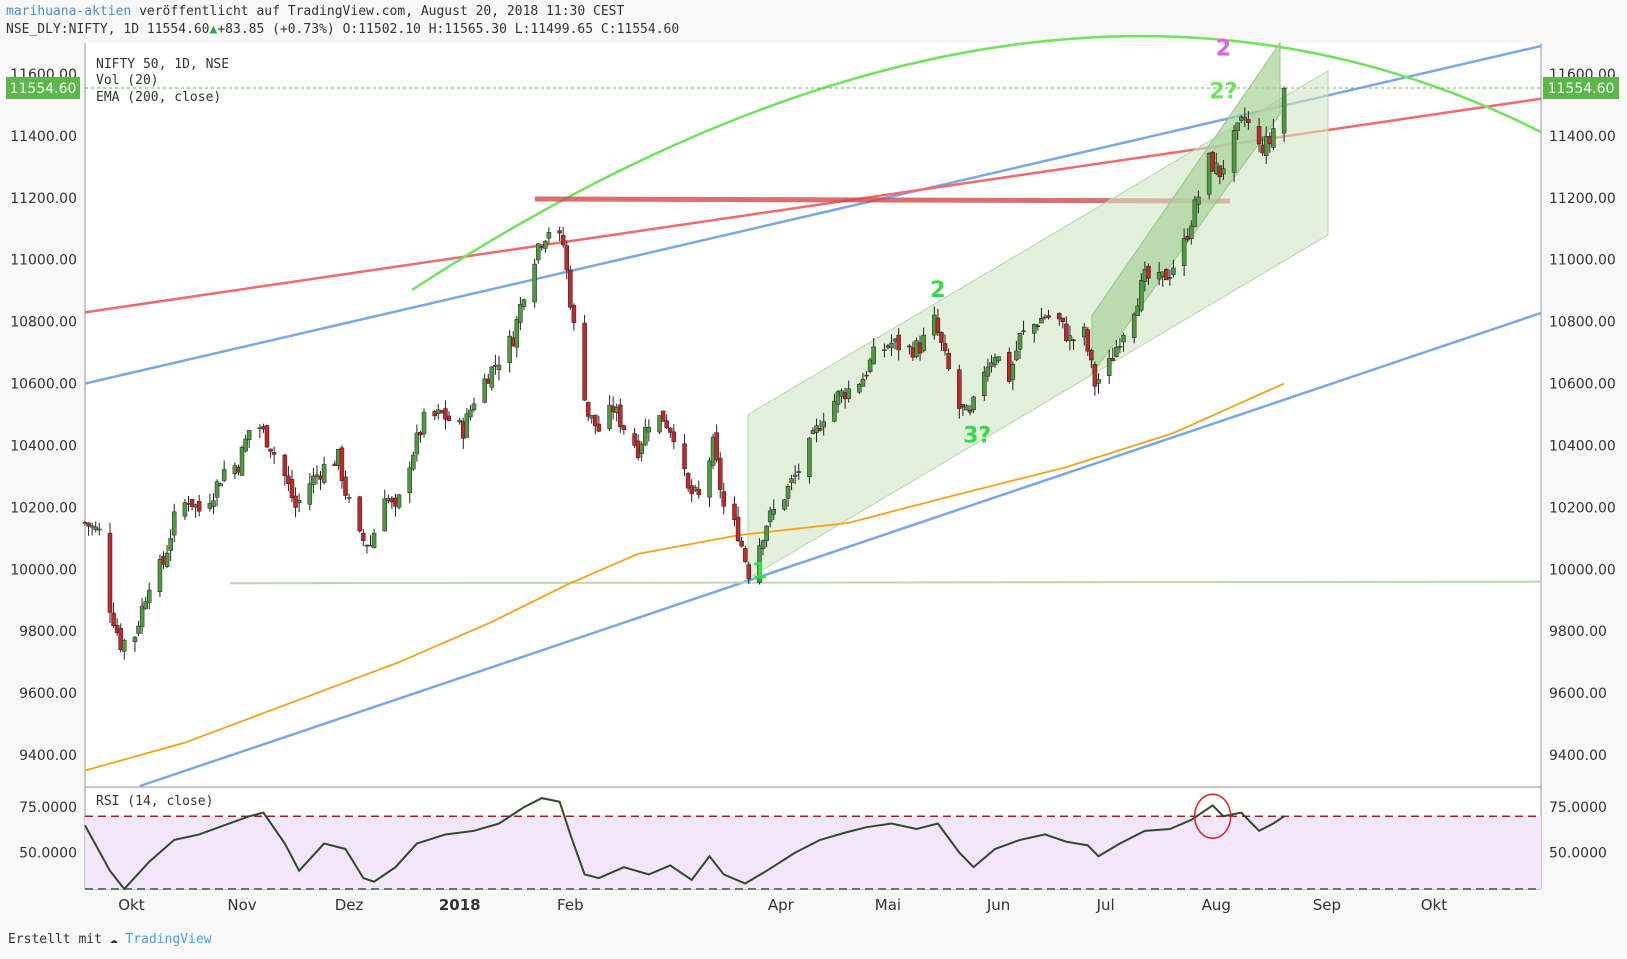 The height and width of the screenshot is (959, 1627). Describe the element at coordinates (350, 29) in the screenshot. I see `open-label: O:` at that location.